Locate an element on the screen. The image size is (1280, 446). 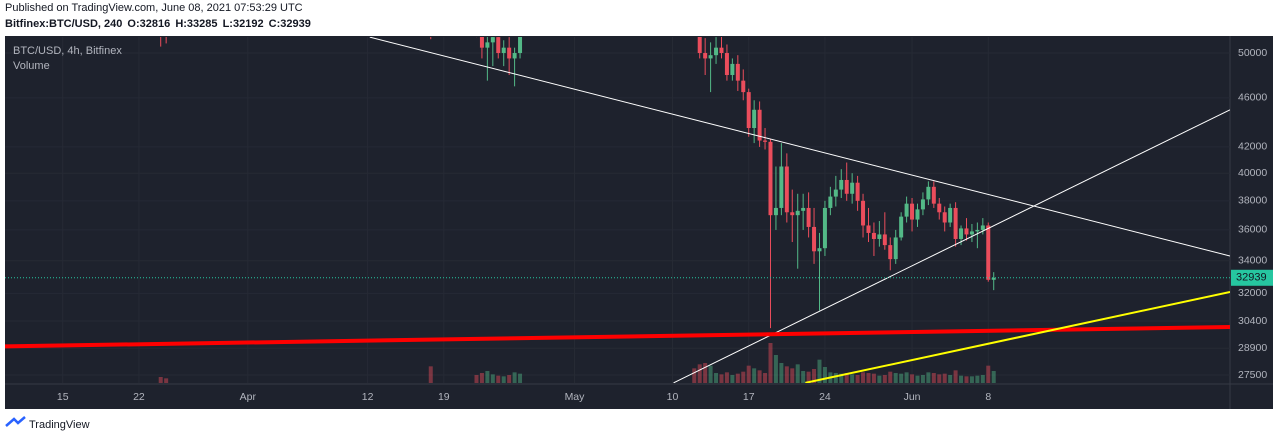
y-tick-label: 40000 is located at coordinates (1252, 173).